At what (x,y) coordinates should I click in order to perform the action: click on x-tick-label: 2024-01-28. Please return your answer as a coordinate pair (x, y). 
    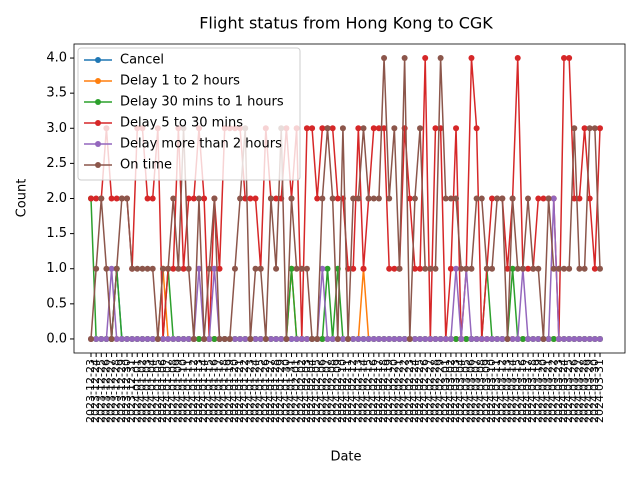
    Looking at the image, I should click on (275, 391).